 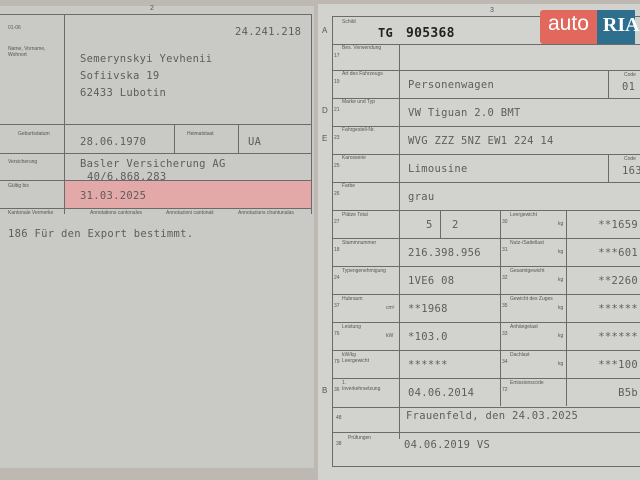 What do you see at coordinates (18, 186) in the screenshot?
I see `valid-label: Gültig bis` at bounding box center [18, 186].